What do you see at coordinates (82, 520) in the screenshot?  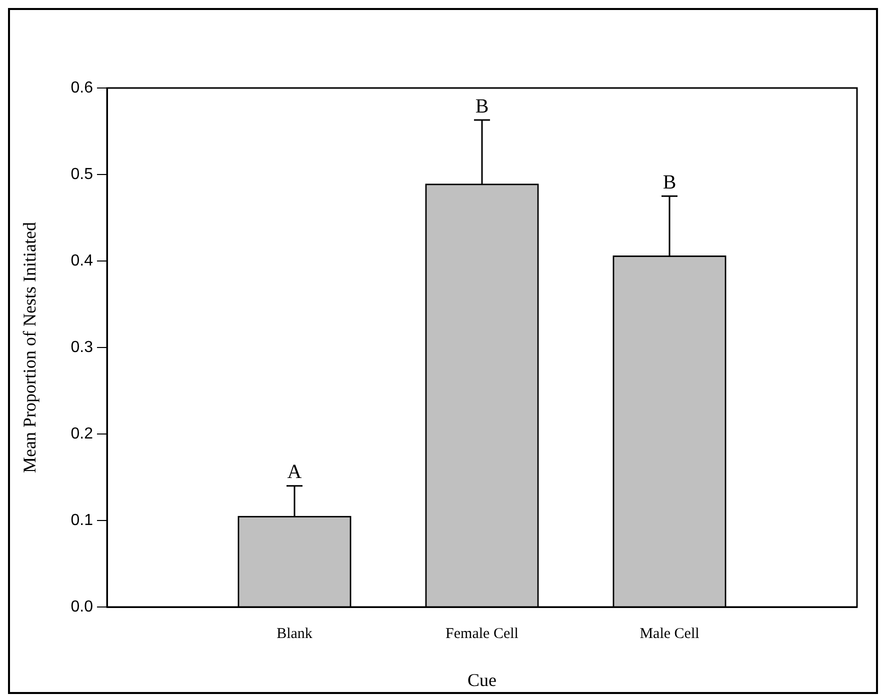 I see `y-tick-label: 0.1` at bounding box center [82, 520].